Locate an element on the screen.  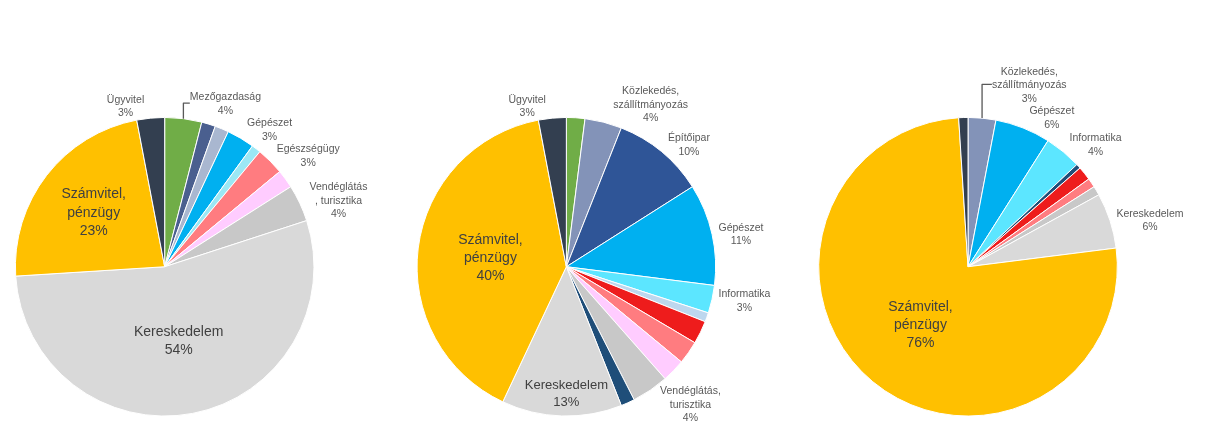
slice-label: Vendéglátás, turisztika is located at coordinates (690, 397).